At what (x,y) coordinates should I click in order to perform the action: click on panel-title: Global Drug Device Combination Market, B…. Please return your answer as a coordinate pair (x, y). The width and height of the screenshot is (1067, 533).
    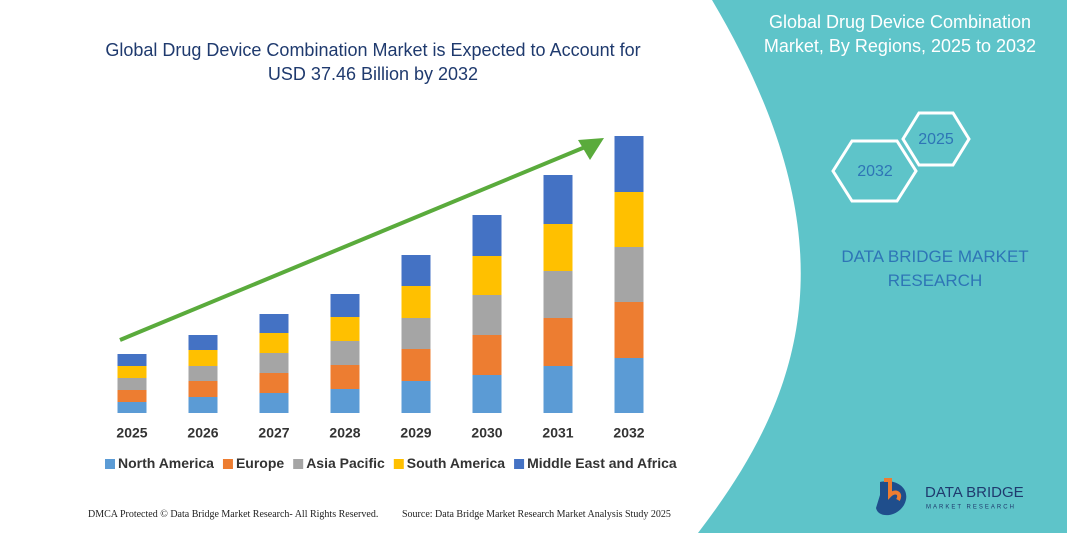
    Looking at the image, I should click on (900, 34).